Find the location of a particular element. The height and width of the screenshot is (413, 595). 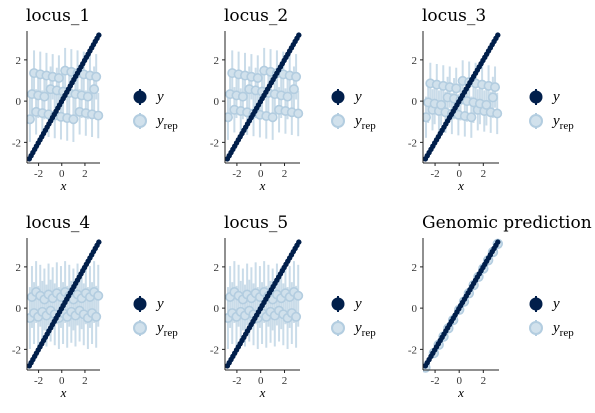

panel-title: locus_2 is located at coordinates (256, 16).